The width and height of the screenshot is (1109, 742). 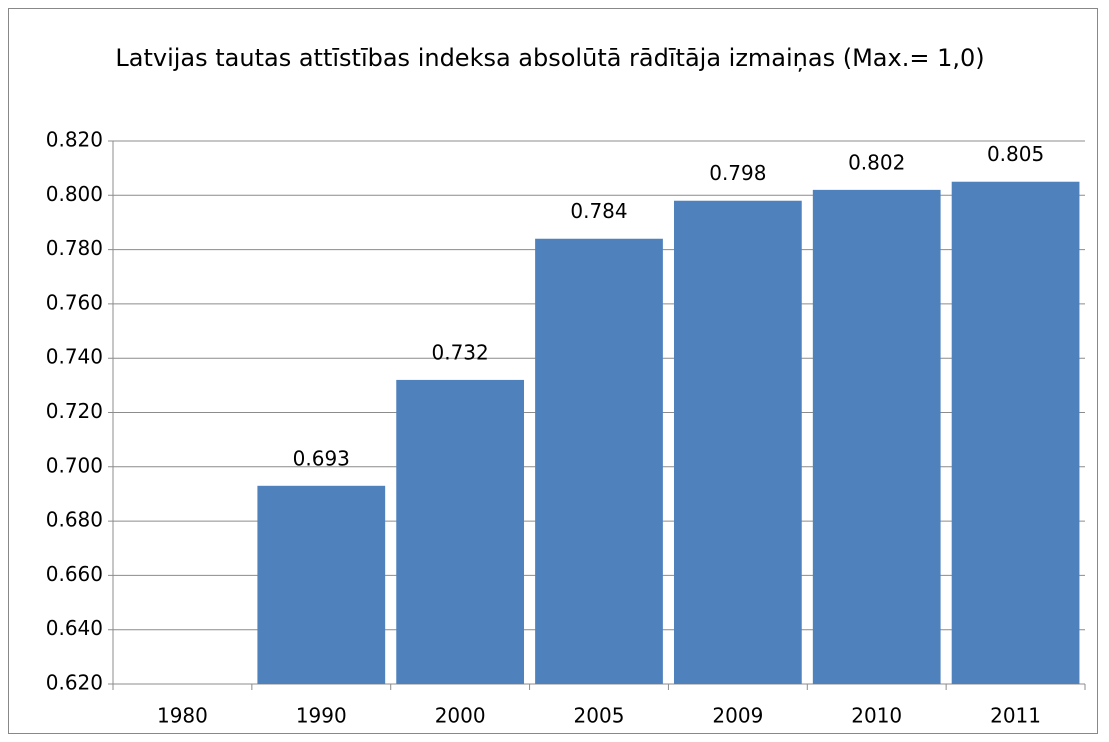 What do you see at coordinates (74, 520) in the screenshot?
I see `y-tick-label: 0.680` at bounding box center [74, 520].